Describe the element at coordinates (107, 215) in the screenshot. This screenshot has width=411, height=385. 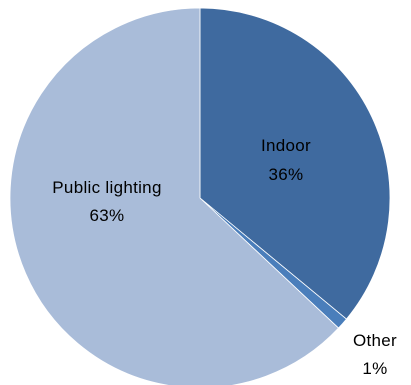
I see `slice-label-public-lighting-value: 63%` at that location.